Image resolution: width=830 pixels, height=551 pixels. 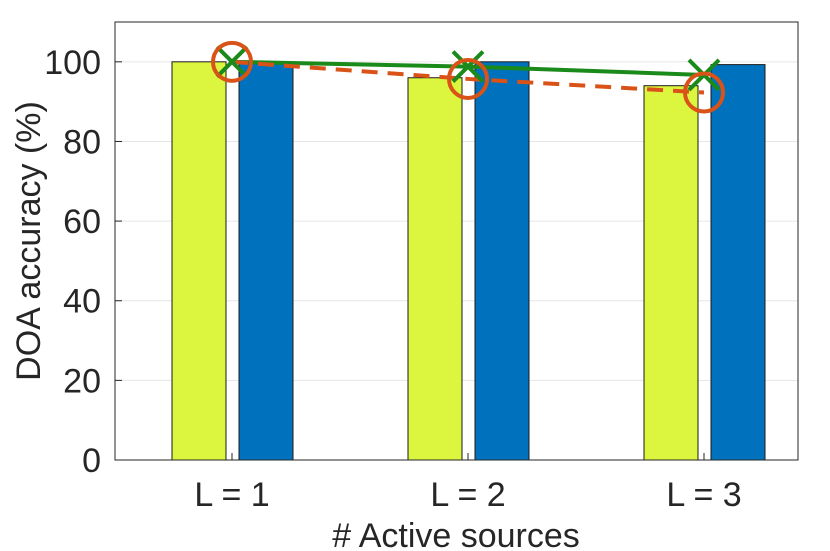 I want to click on series-line, so click(x=468, y=77).